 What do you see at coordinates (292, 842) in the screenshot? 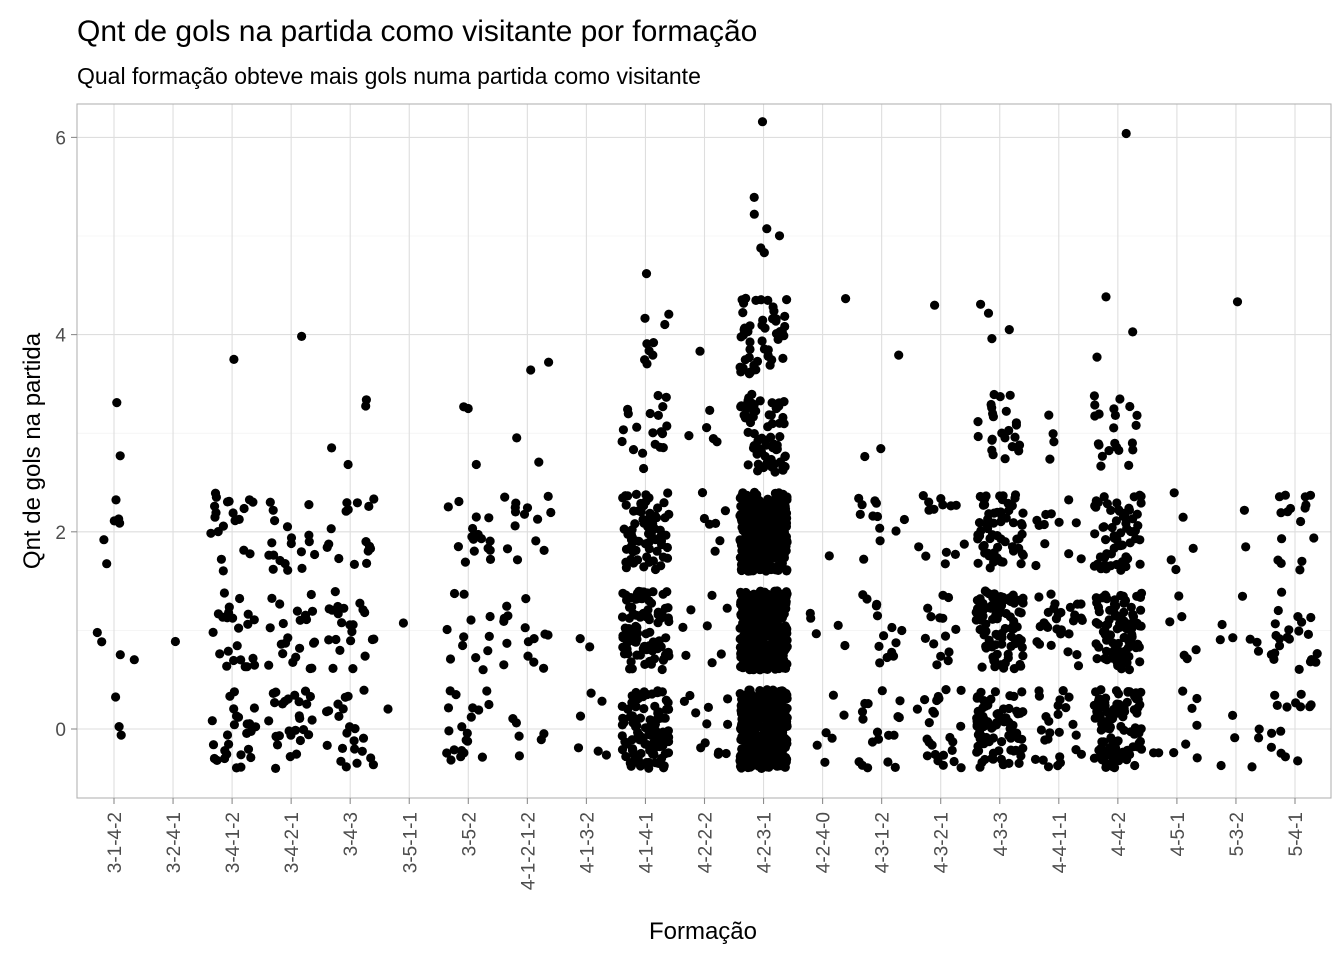
I see `x-tick-label: 3-4-2-1` at bounding box center [292, 842].